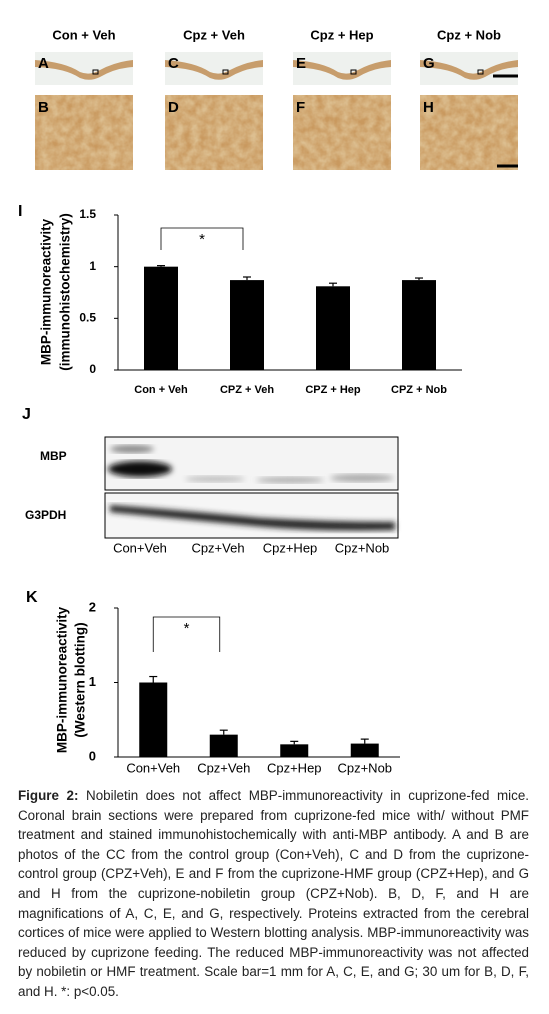  I want to click on caption-label: Figure 2:, so click(48, 795).